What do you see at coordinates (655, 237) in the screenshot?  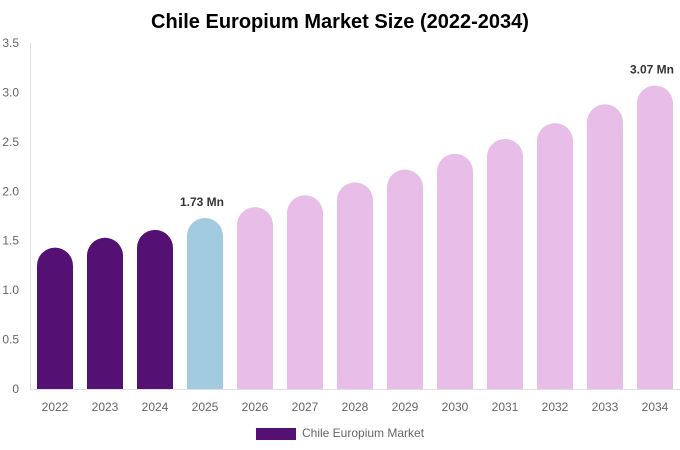 I see `bar-2034` at bounding box center [655, 237].